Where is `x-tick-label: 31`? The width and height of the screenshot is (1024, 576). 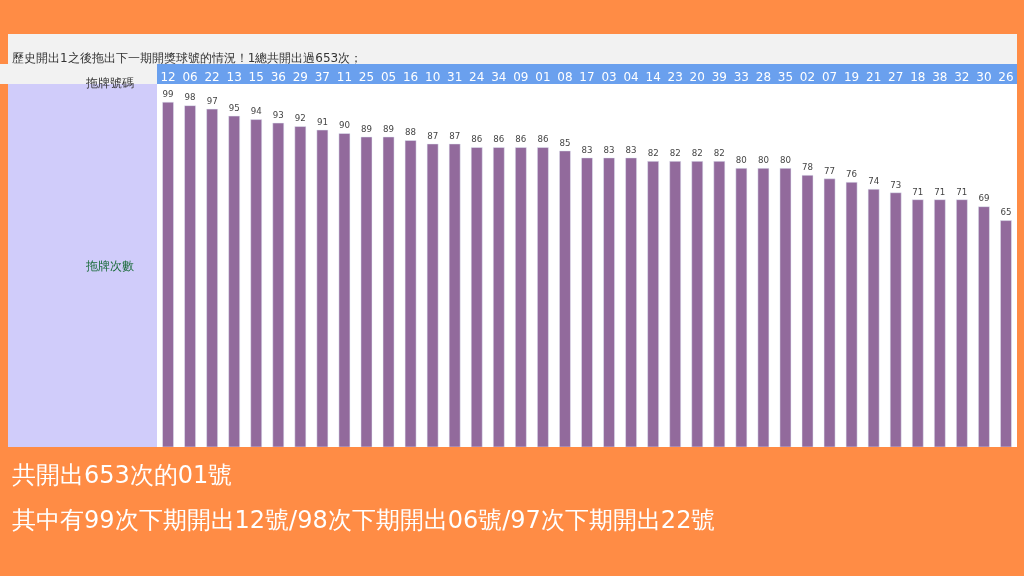
x-tick-label: 31 is located at coordinates (455, 76).